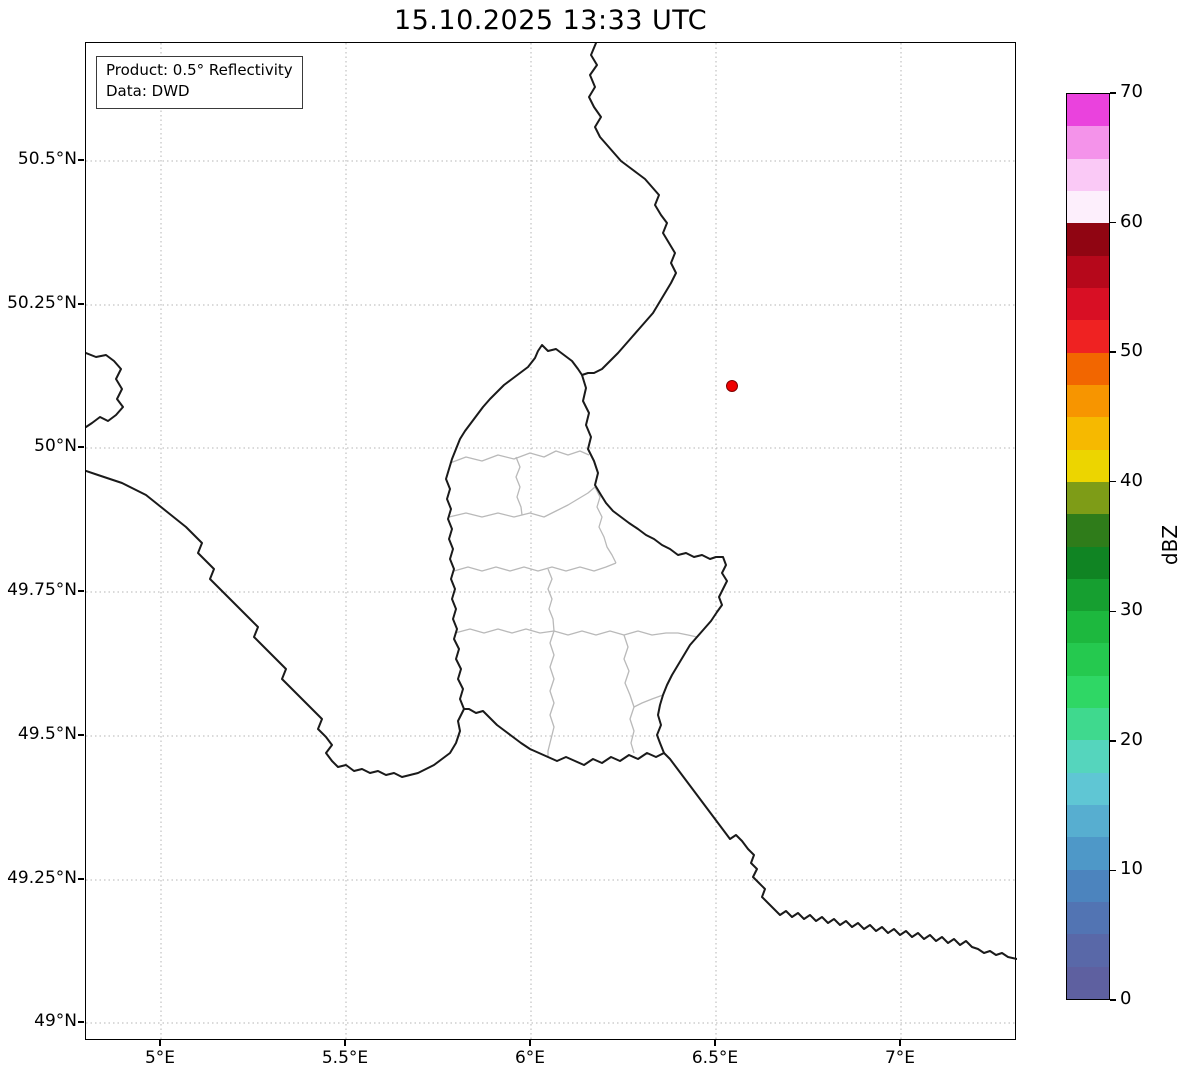 This screenshot has width=1202, height=1081. I want to click on colorbar-tick-label: 70, so click(1131, 91).